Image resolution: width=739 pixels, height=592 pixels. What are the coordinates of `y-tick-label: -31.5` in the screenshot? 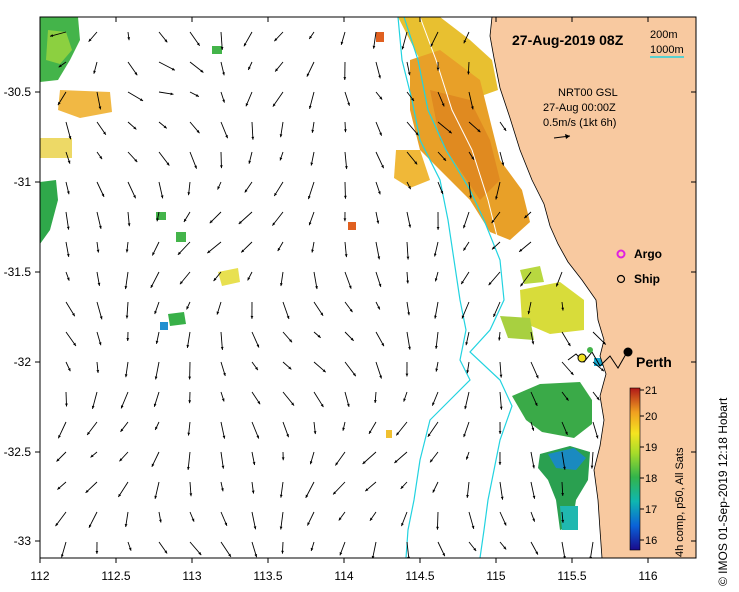 It's located at (18, 272).